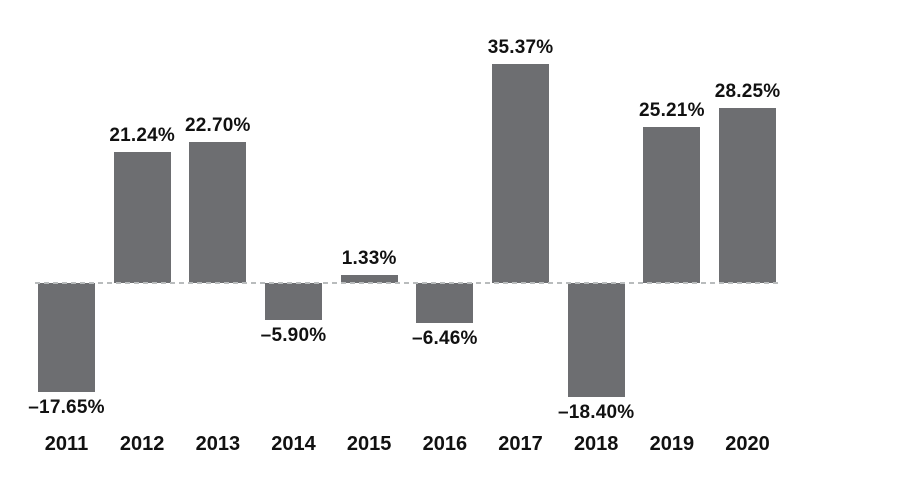 The height and width of the screenshot is (490, 902). Describe the element at coordinates (369, 444) in the screenshot. I see `x-tick-label: 2015` at that location.